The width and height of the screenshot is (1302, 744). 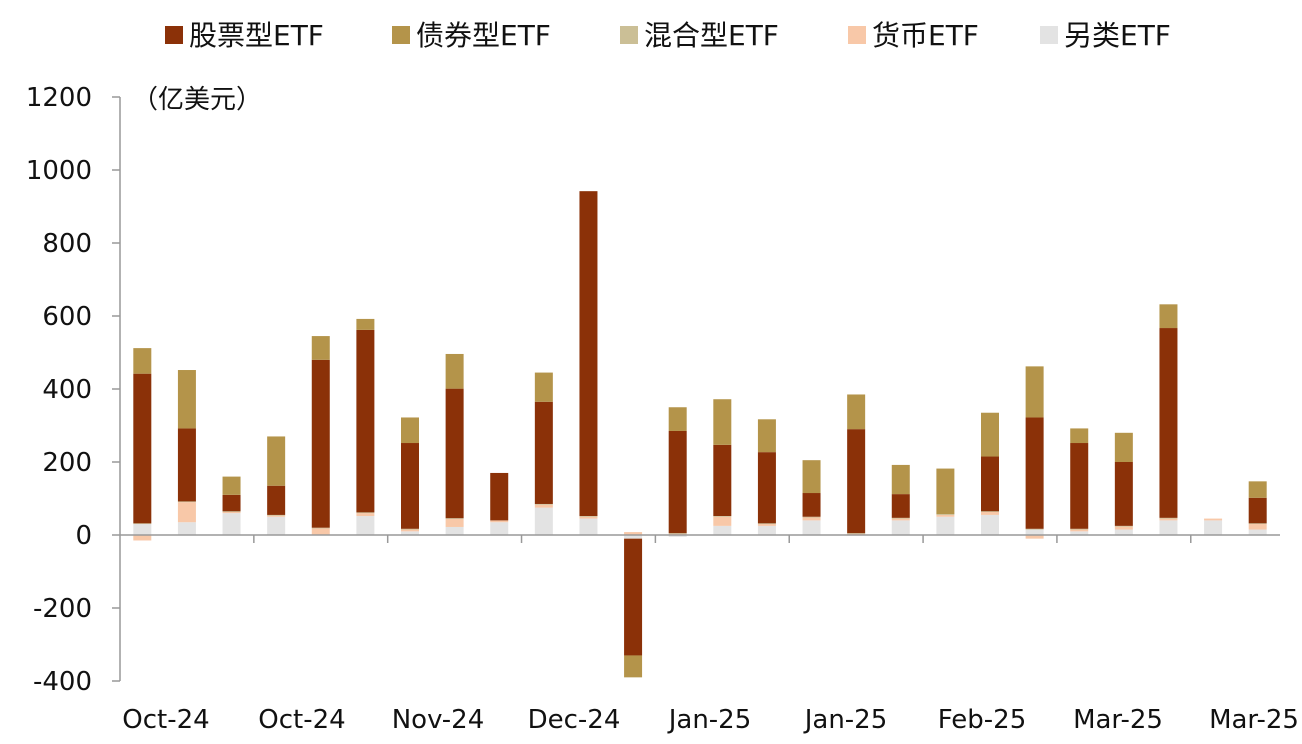 I want to click on y-tick-label: 1200, so click(x=59, y=98).